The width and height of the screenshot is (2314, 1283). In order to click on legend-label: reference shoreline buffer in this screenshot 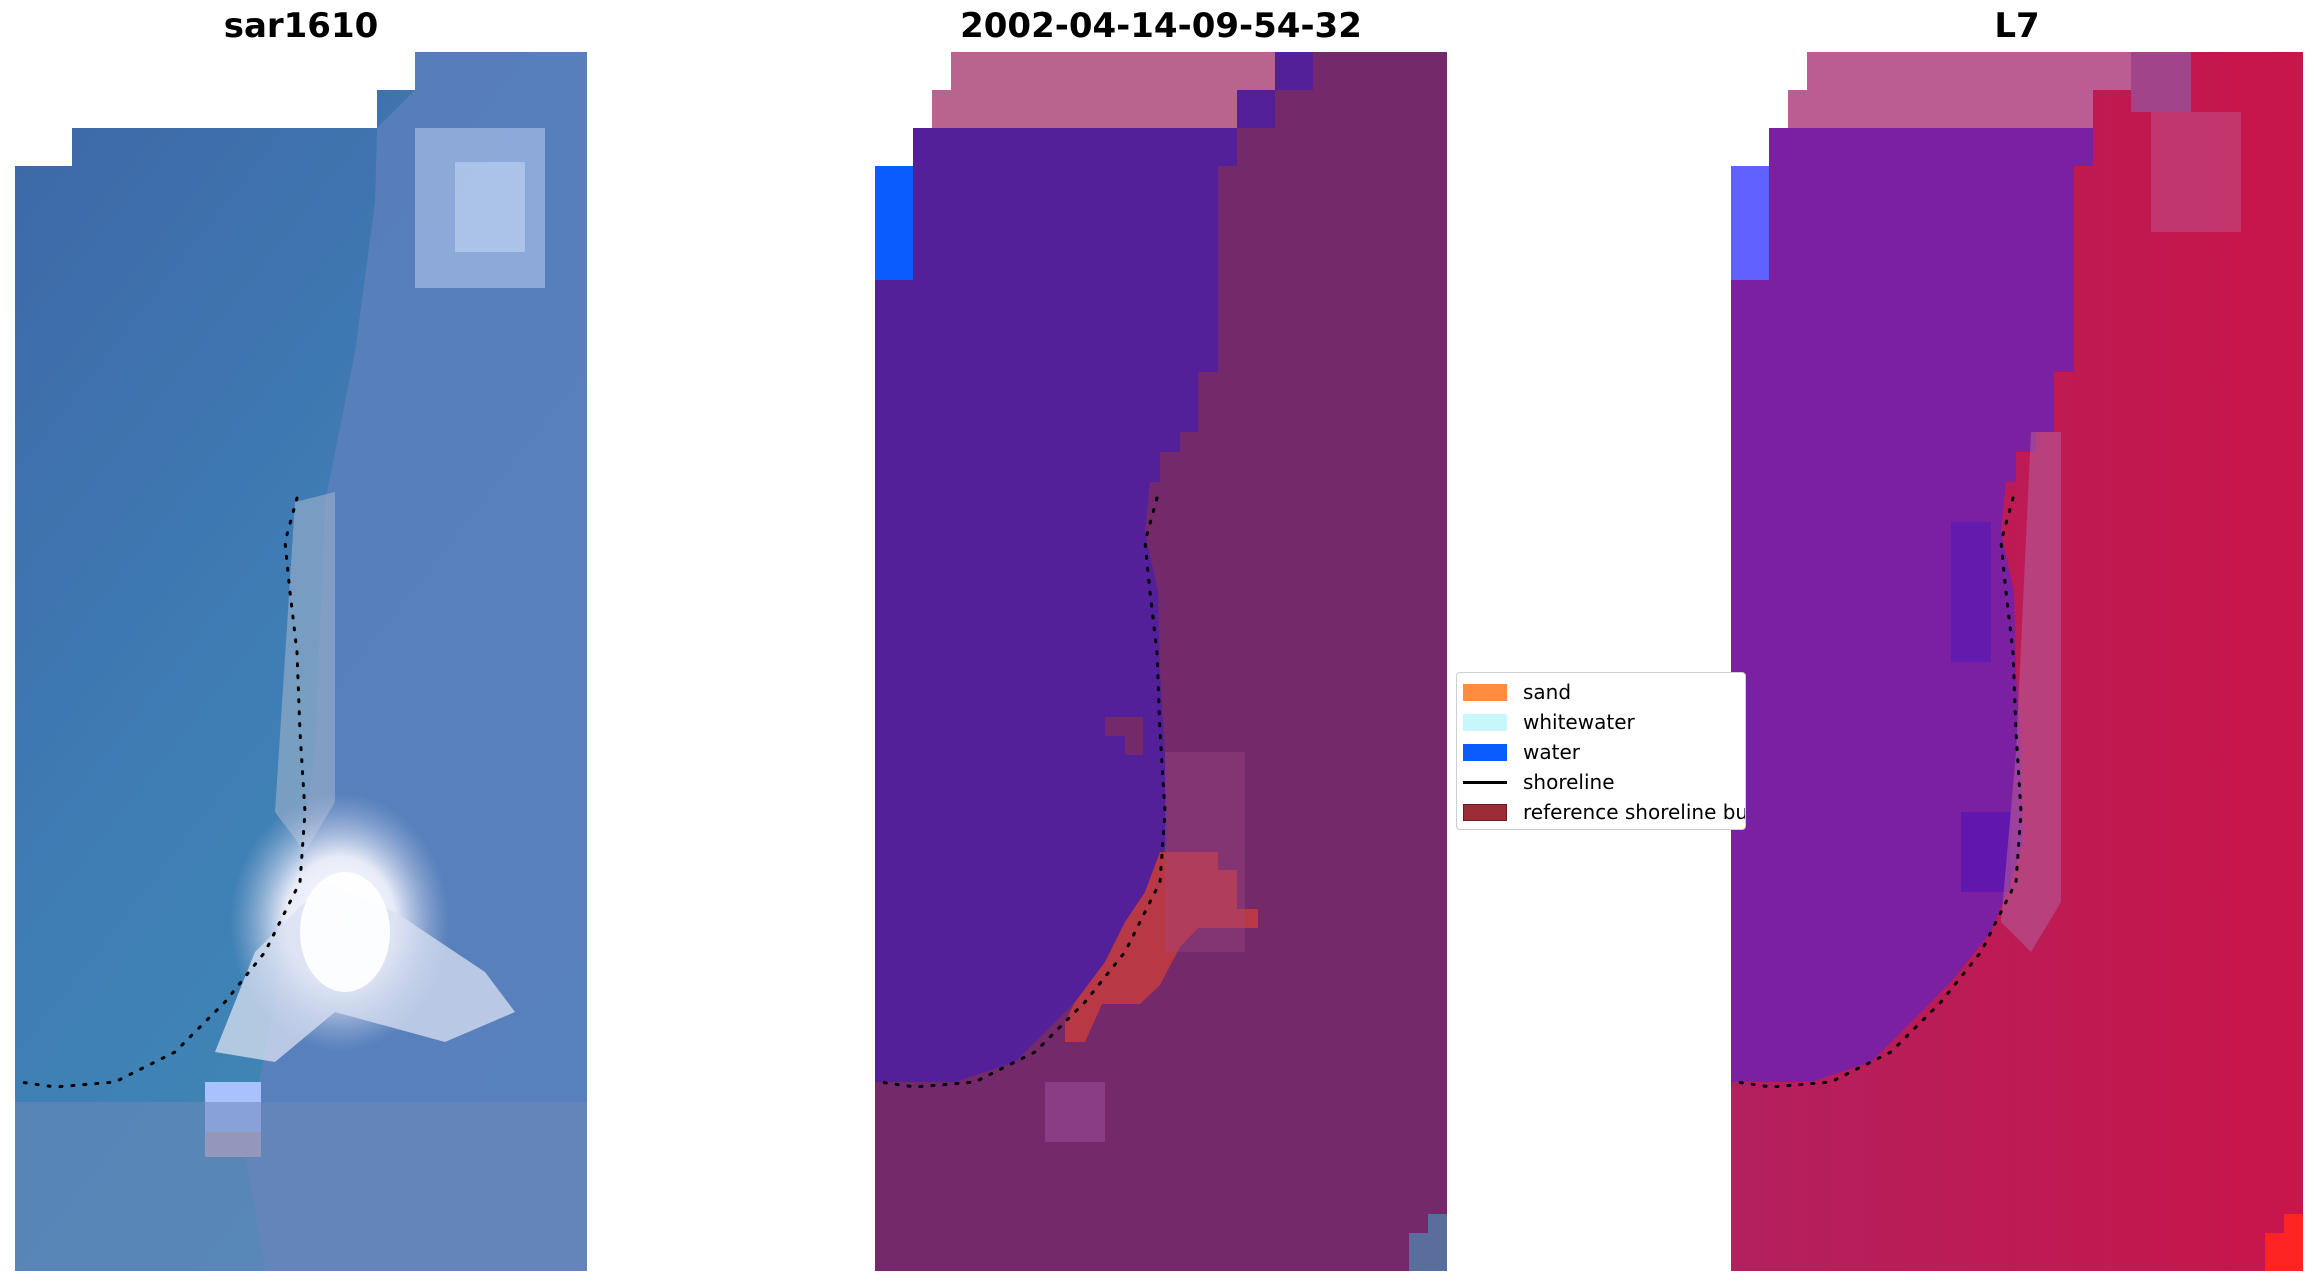, I will do `click(1634, 812)`.